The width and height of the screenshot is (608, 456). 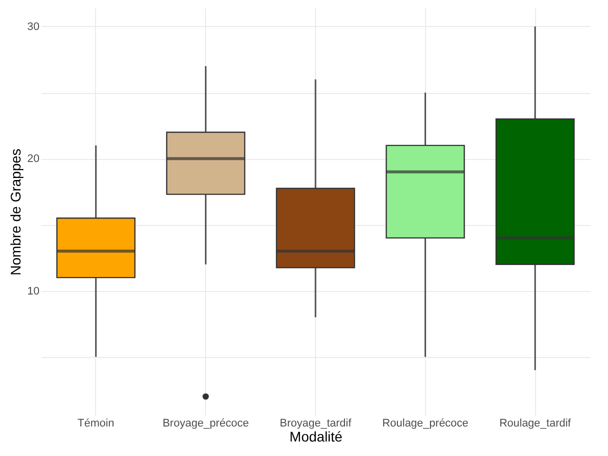 What do you see at coordinates (316, 436) in the screenshot?
I see `x-axis-title: Modalité` at bounding box center [316, 436].